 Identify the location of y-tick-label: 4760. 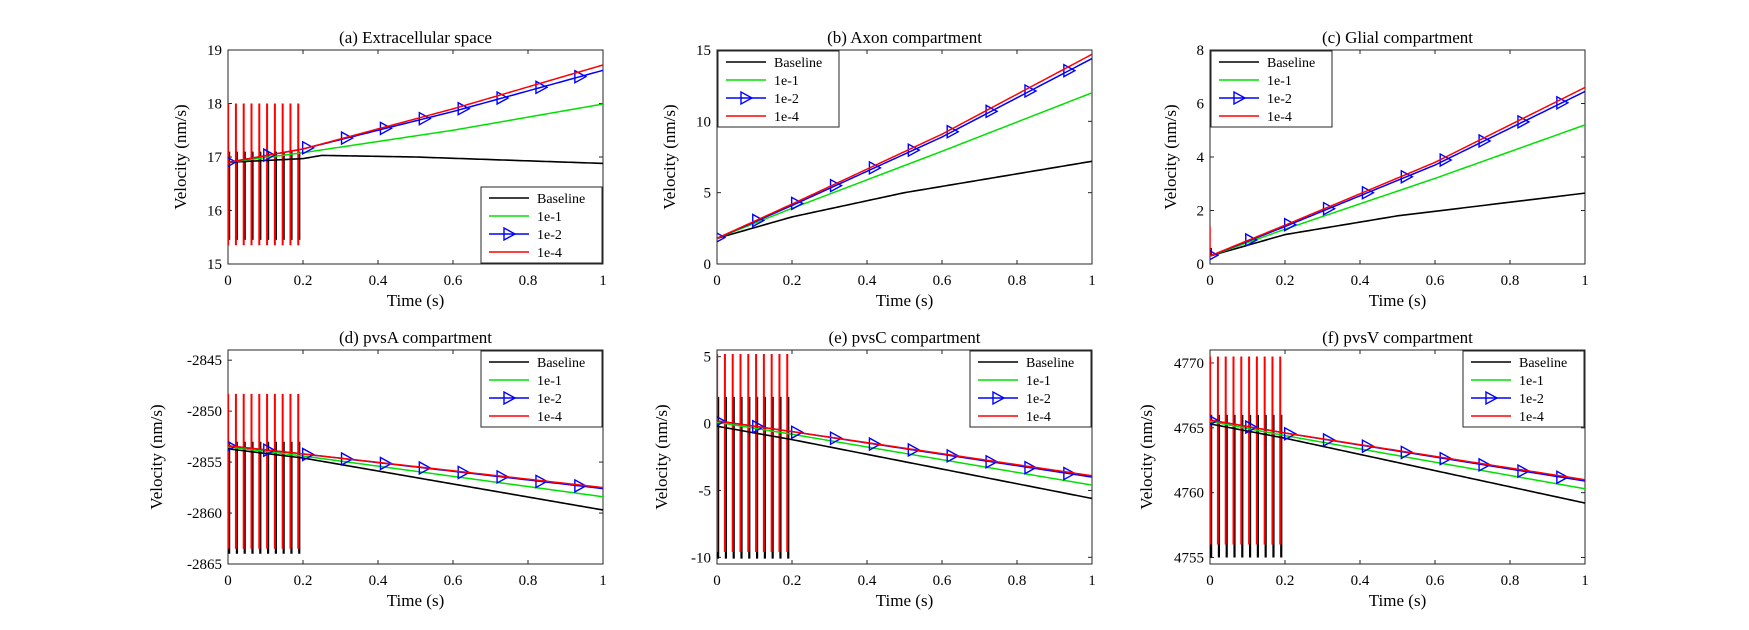
(1189, 494).